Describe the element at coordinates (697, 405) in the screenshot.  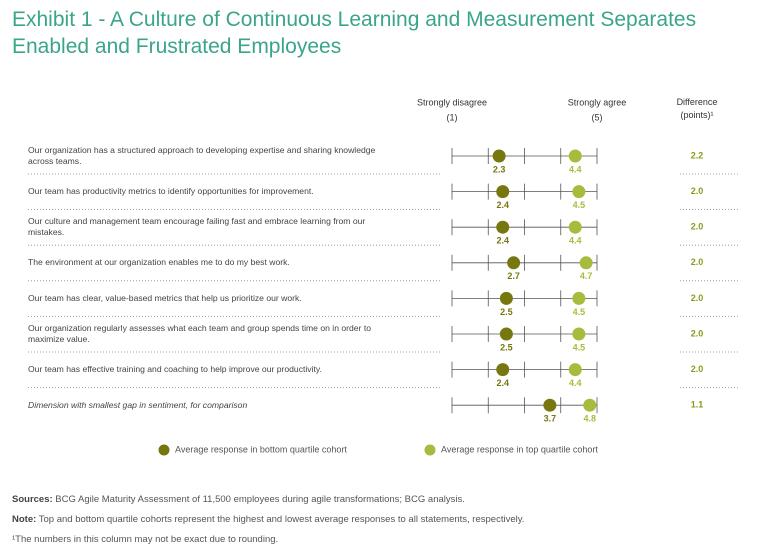
I see `difference-value: 1.1` at that location.